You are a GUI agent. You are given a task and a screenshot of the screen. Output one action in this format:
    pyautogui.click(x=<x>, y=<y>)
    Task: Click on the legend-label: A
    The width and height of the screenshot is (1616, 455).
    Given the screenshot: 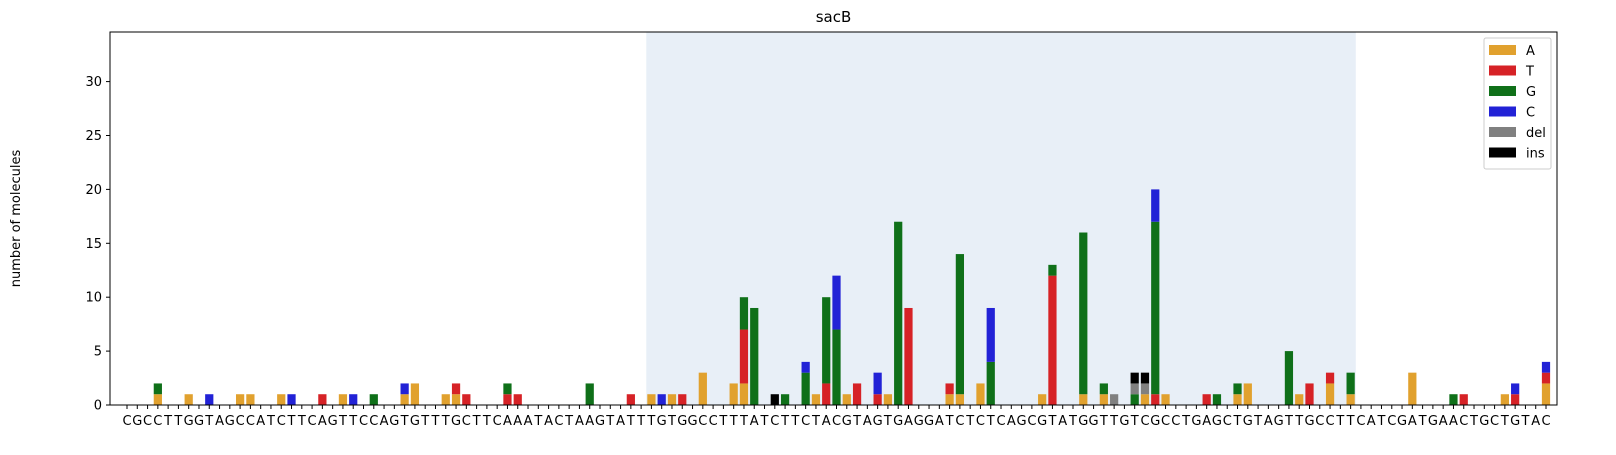 What is the action you would take?
    pyautogui.click(x=1530, y=51)
    